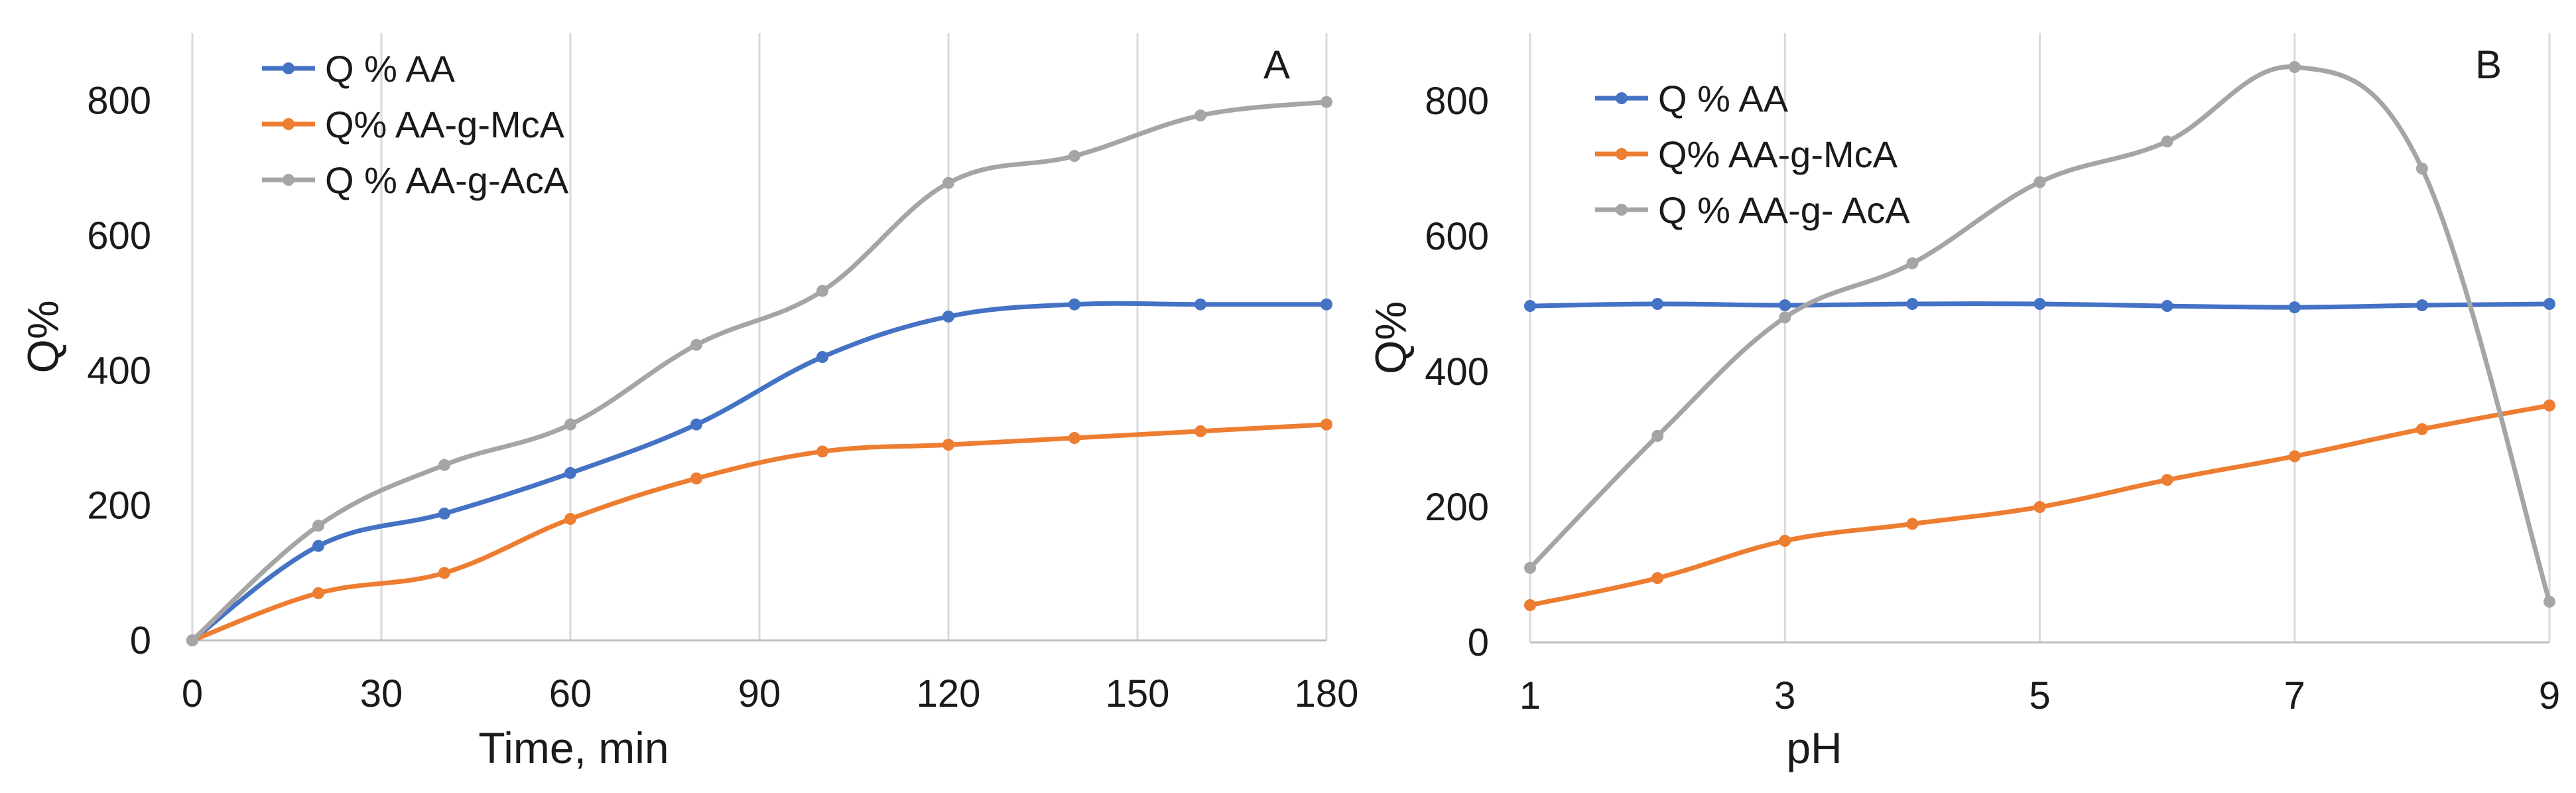 Image resolution: width=2576 pixels, height=793 pixels. Describe the element at coordinates (193, 693) in the screenshot. I see `x-tick-label-0: 0` at that location.